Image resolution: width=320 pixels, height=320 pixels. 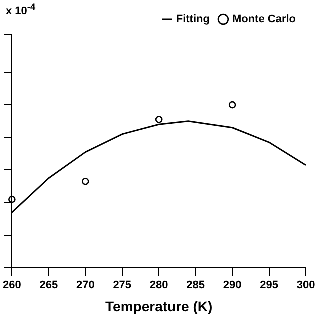 I want to click on x-axis-title: Temperature (K), so click(x=159, y=306).